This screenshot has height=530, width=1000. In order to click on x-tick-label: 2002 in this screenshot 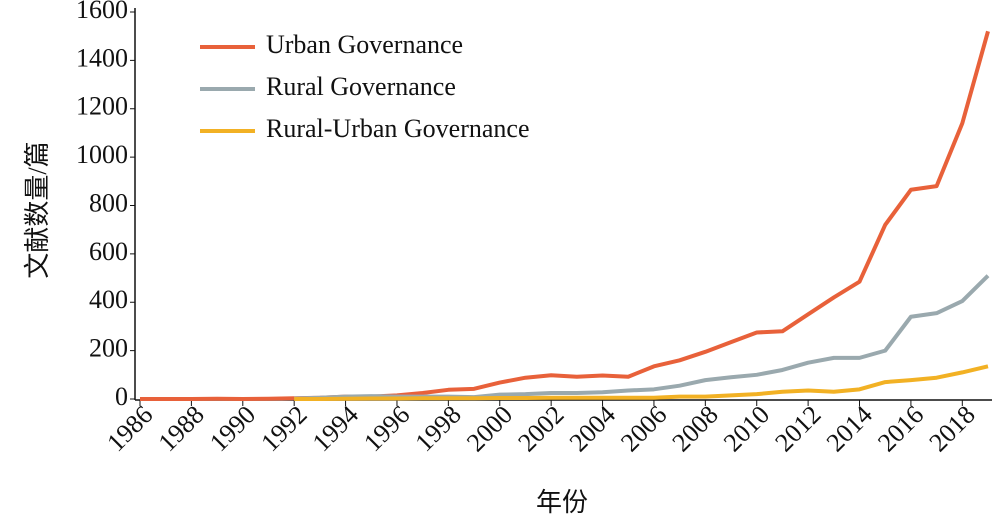, I will do `click(540, 428)`.